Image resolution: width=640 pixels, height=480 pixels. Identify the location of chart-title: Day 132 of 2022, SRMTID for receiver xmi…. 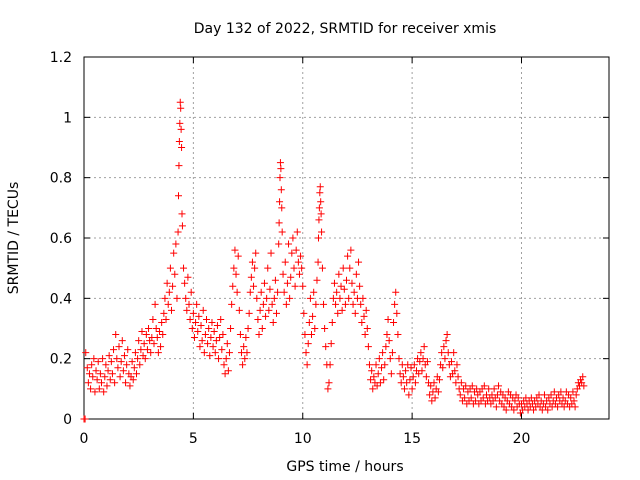
(345, 29).